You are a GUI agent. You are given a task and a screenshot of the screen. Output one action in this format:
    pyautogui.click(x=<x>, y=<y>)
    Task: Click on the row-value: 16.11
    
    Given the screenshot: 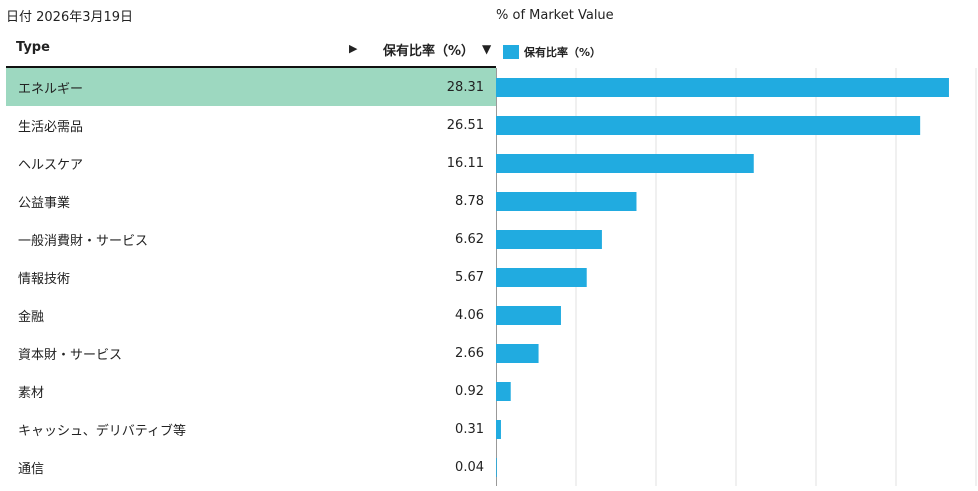 What is the action you would take?
    pyautogui.click(x=465, y=163)
    